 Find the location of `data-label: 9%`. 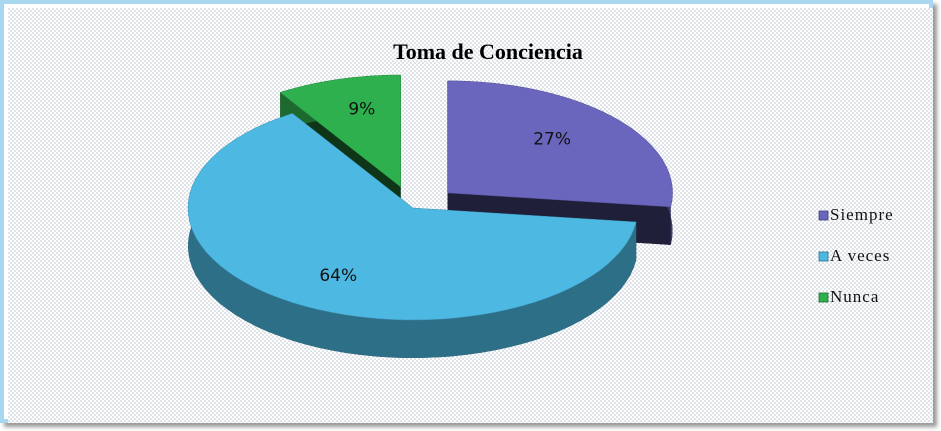

data-label: 9% is located at coordinates (361, 110).